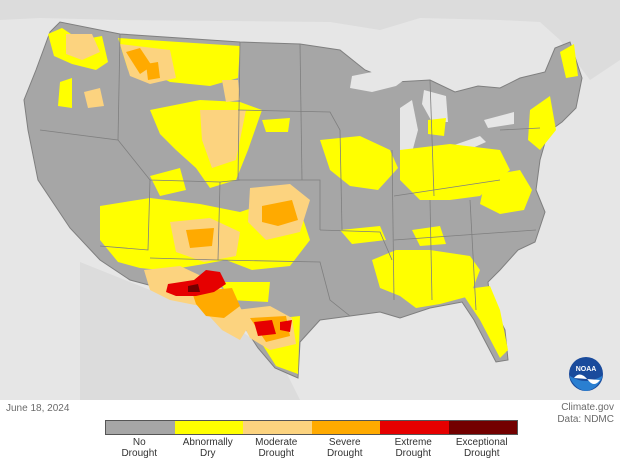  Describe the element at coordinates (208, 427) in the screenshot. I see `legend-swatch-abnormally-dry` at that location.